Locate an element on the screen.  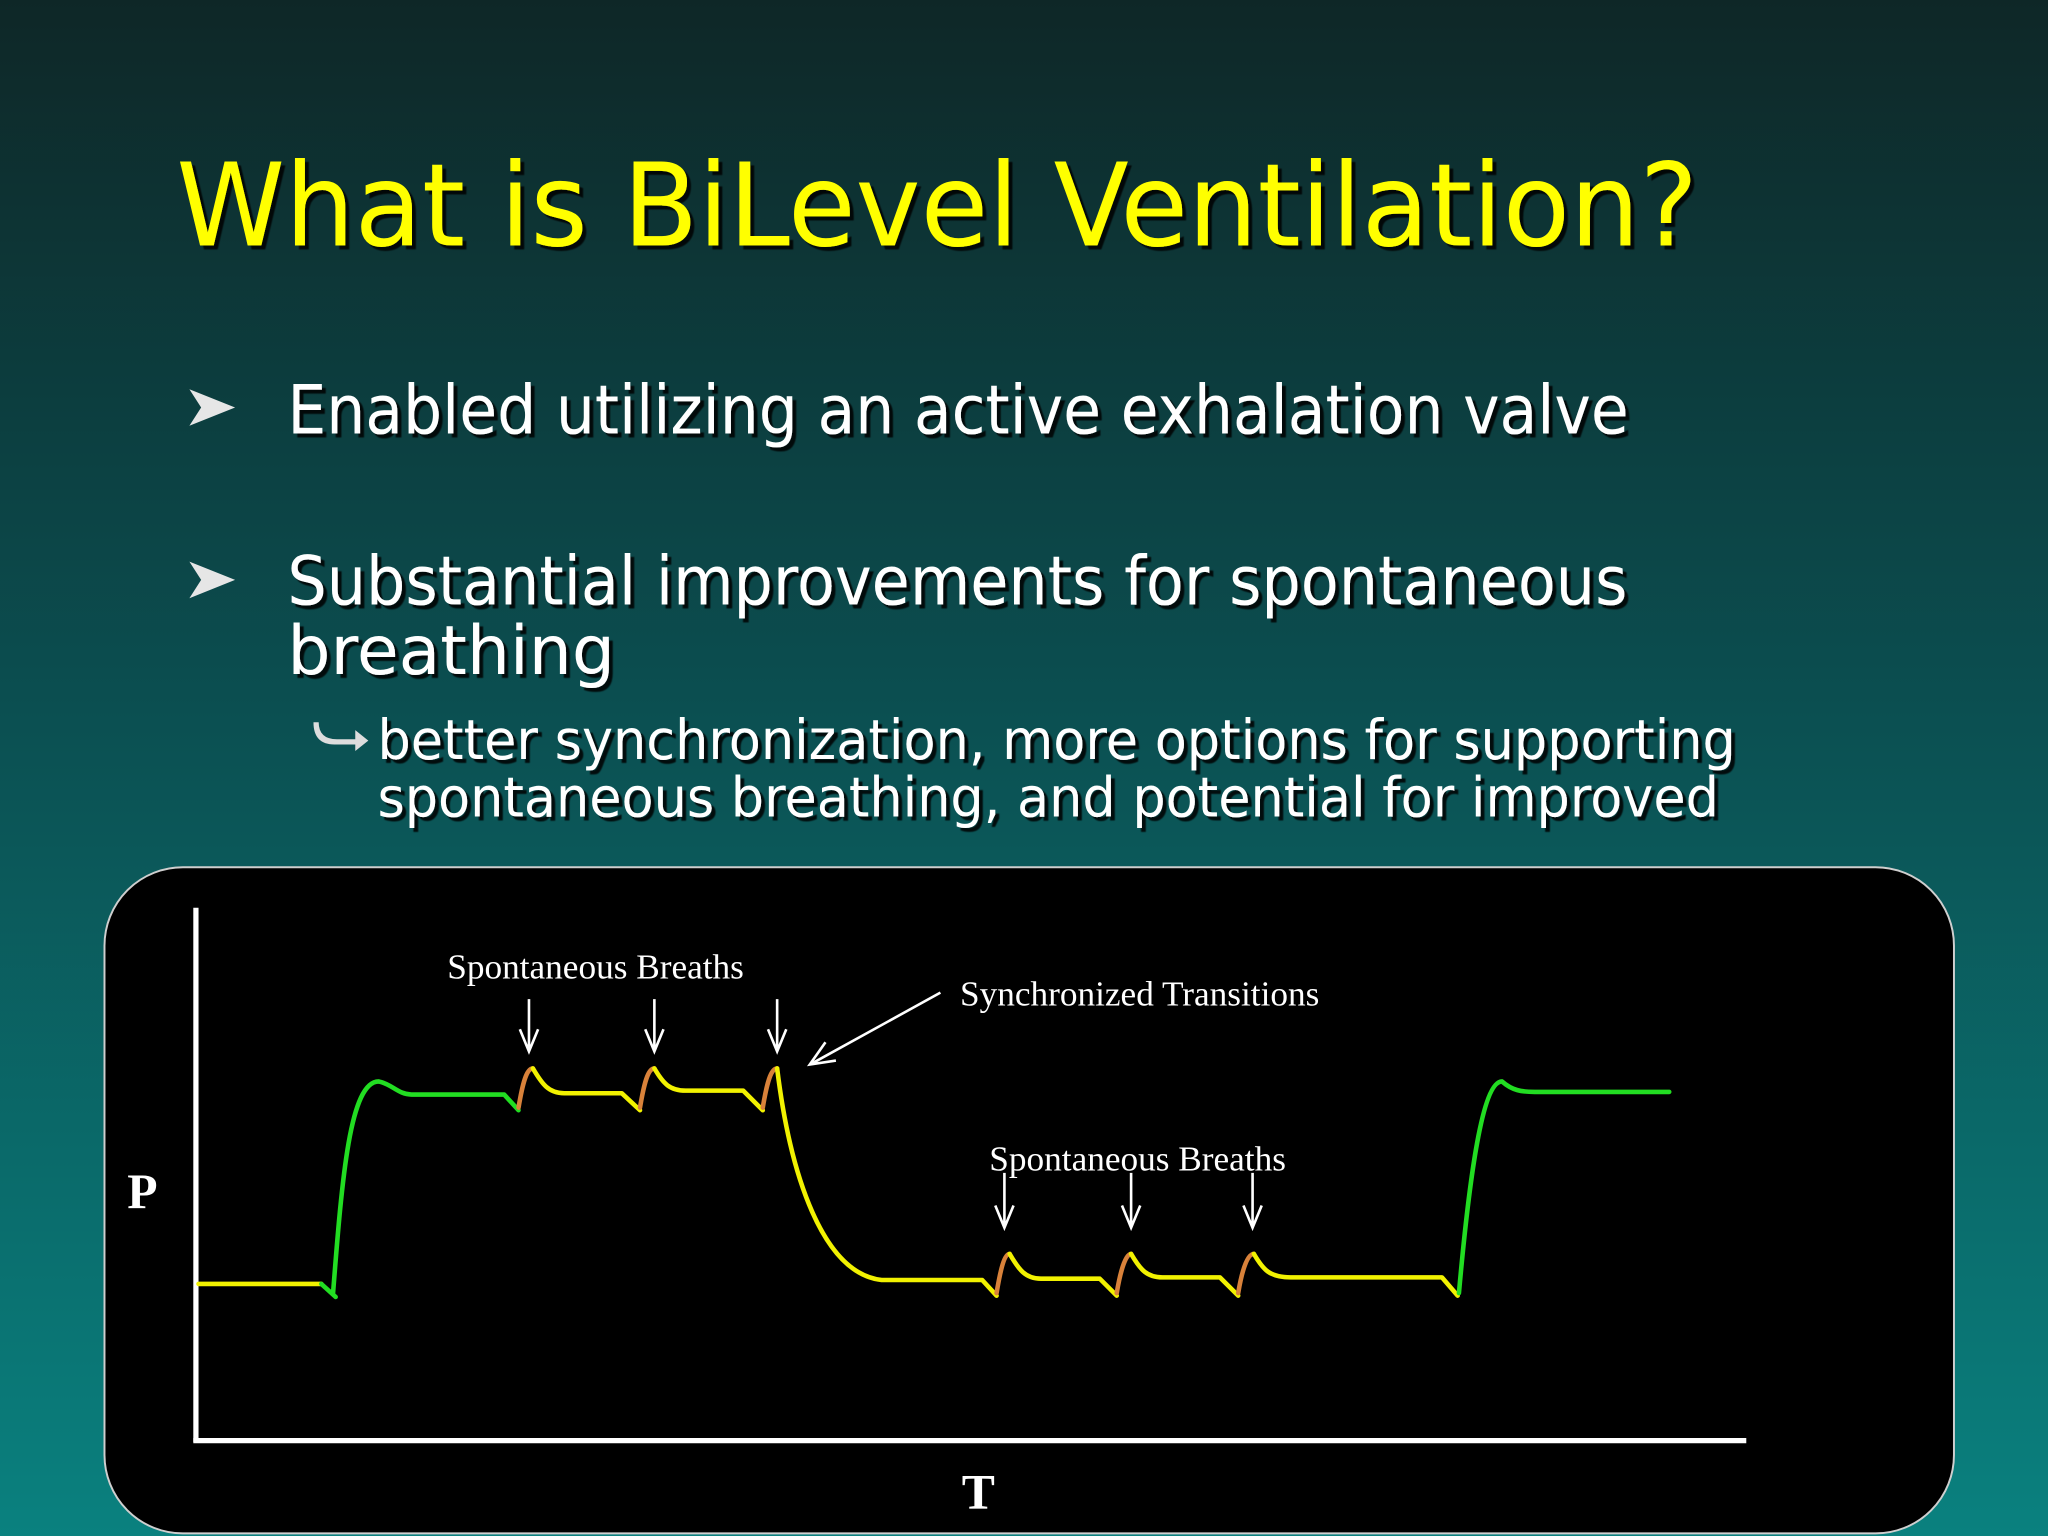
annotation-arrows is located at coordinates (890, 1111).